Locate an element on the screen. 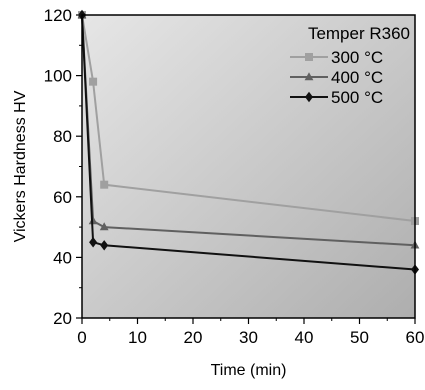 The width and height of the screenshot is (425, 390). x-tick-label: 0 is located at coordinates (81, 337).